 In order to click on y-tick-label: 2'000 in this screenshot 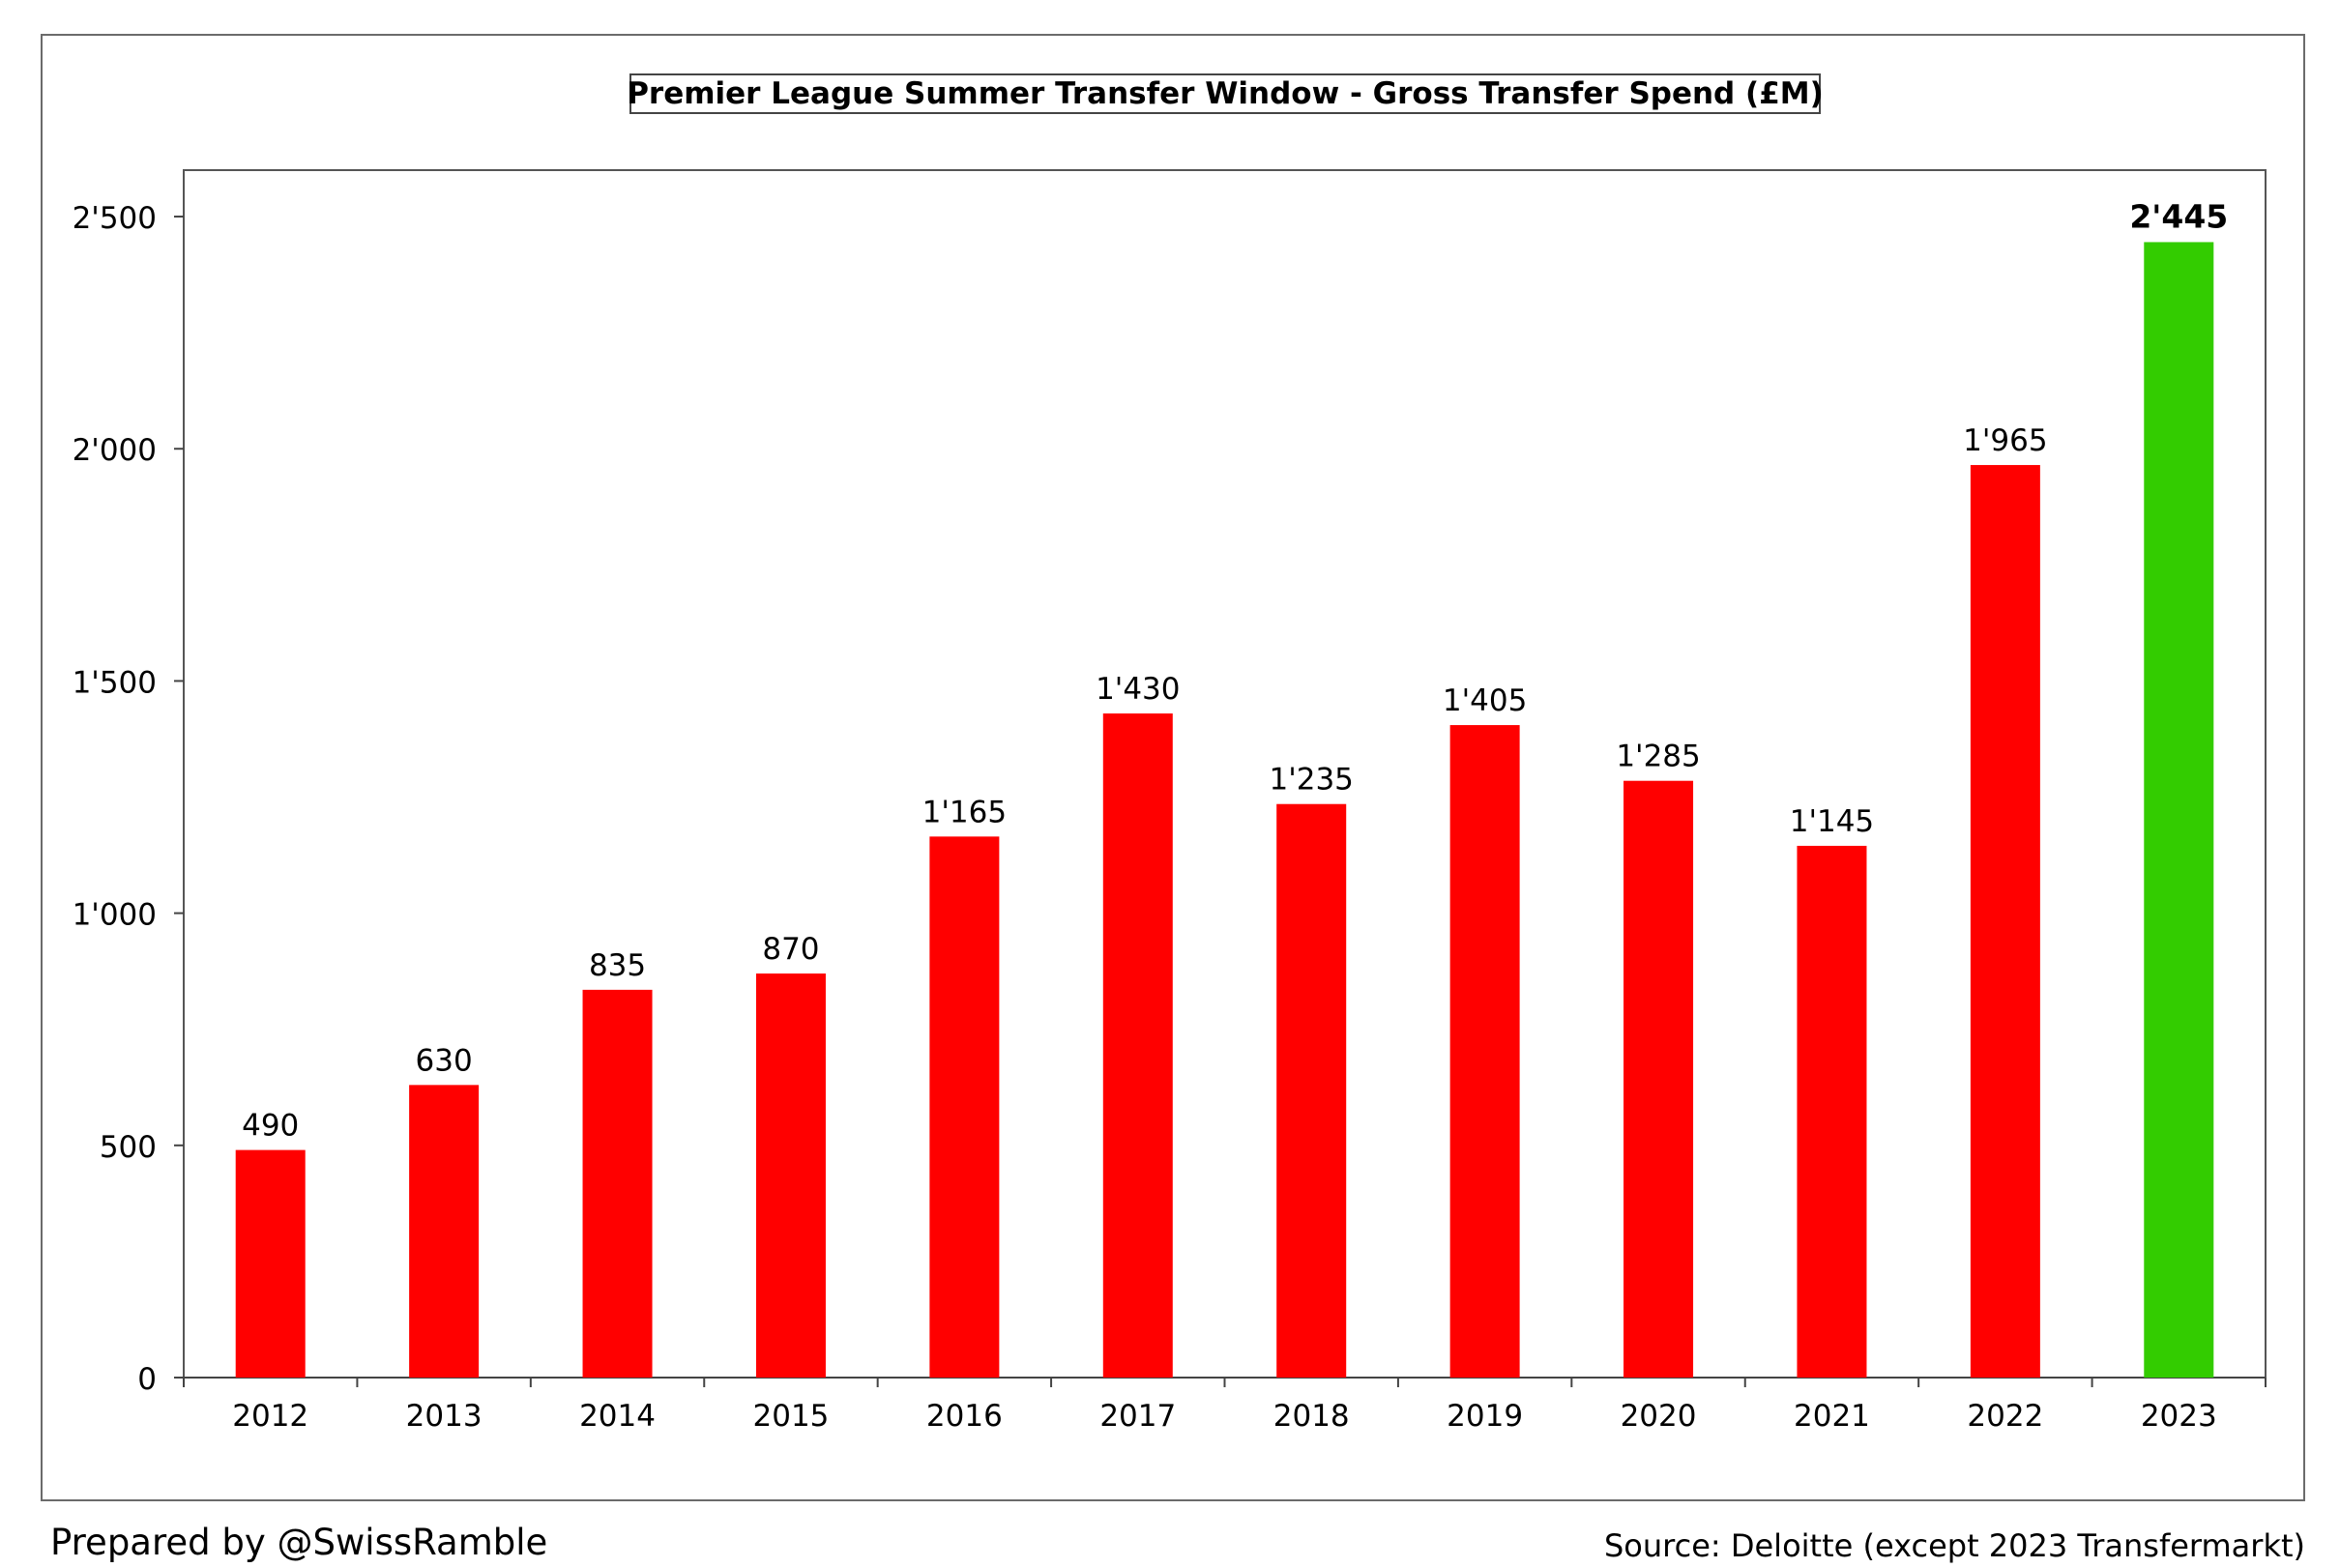, I will do `click(115, 450)`.